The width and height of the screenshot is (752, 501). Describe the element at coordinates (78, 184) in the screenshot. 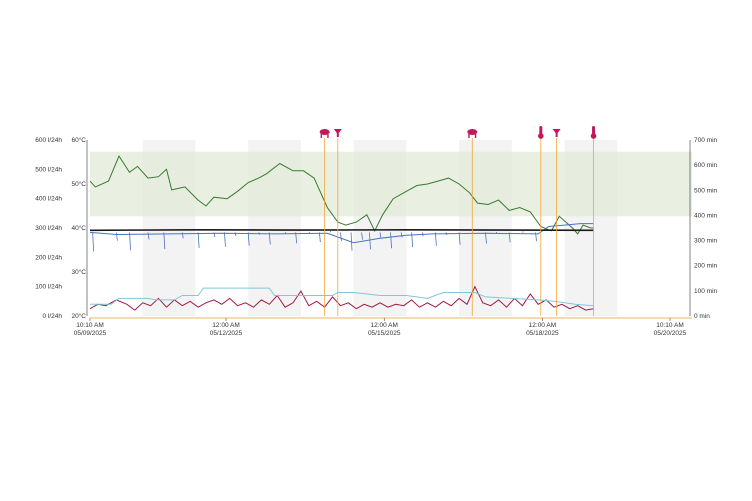

I see `temperature-tick-label: 50°C` at that location.